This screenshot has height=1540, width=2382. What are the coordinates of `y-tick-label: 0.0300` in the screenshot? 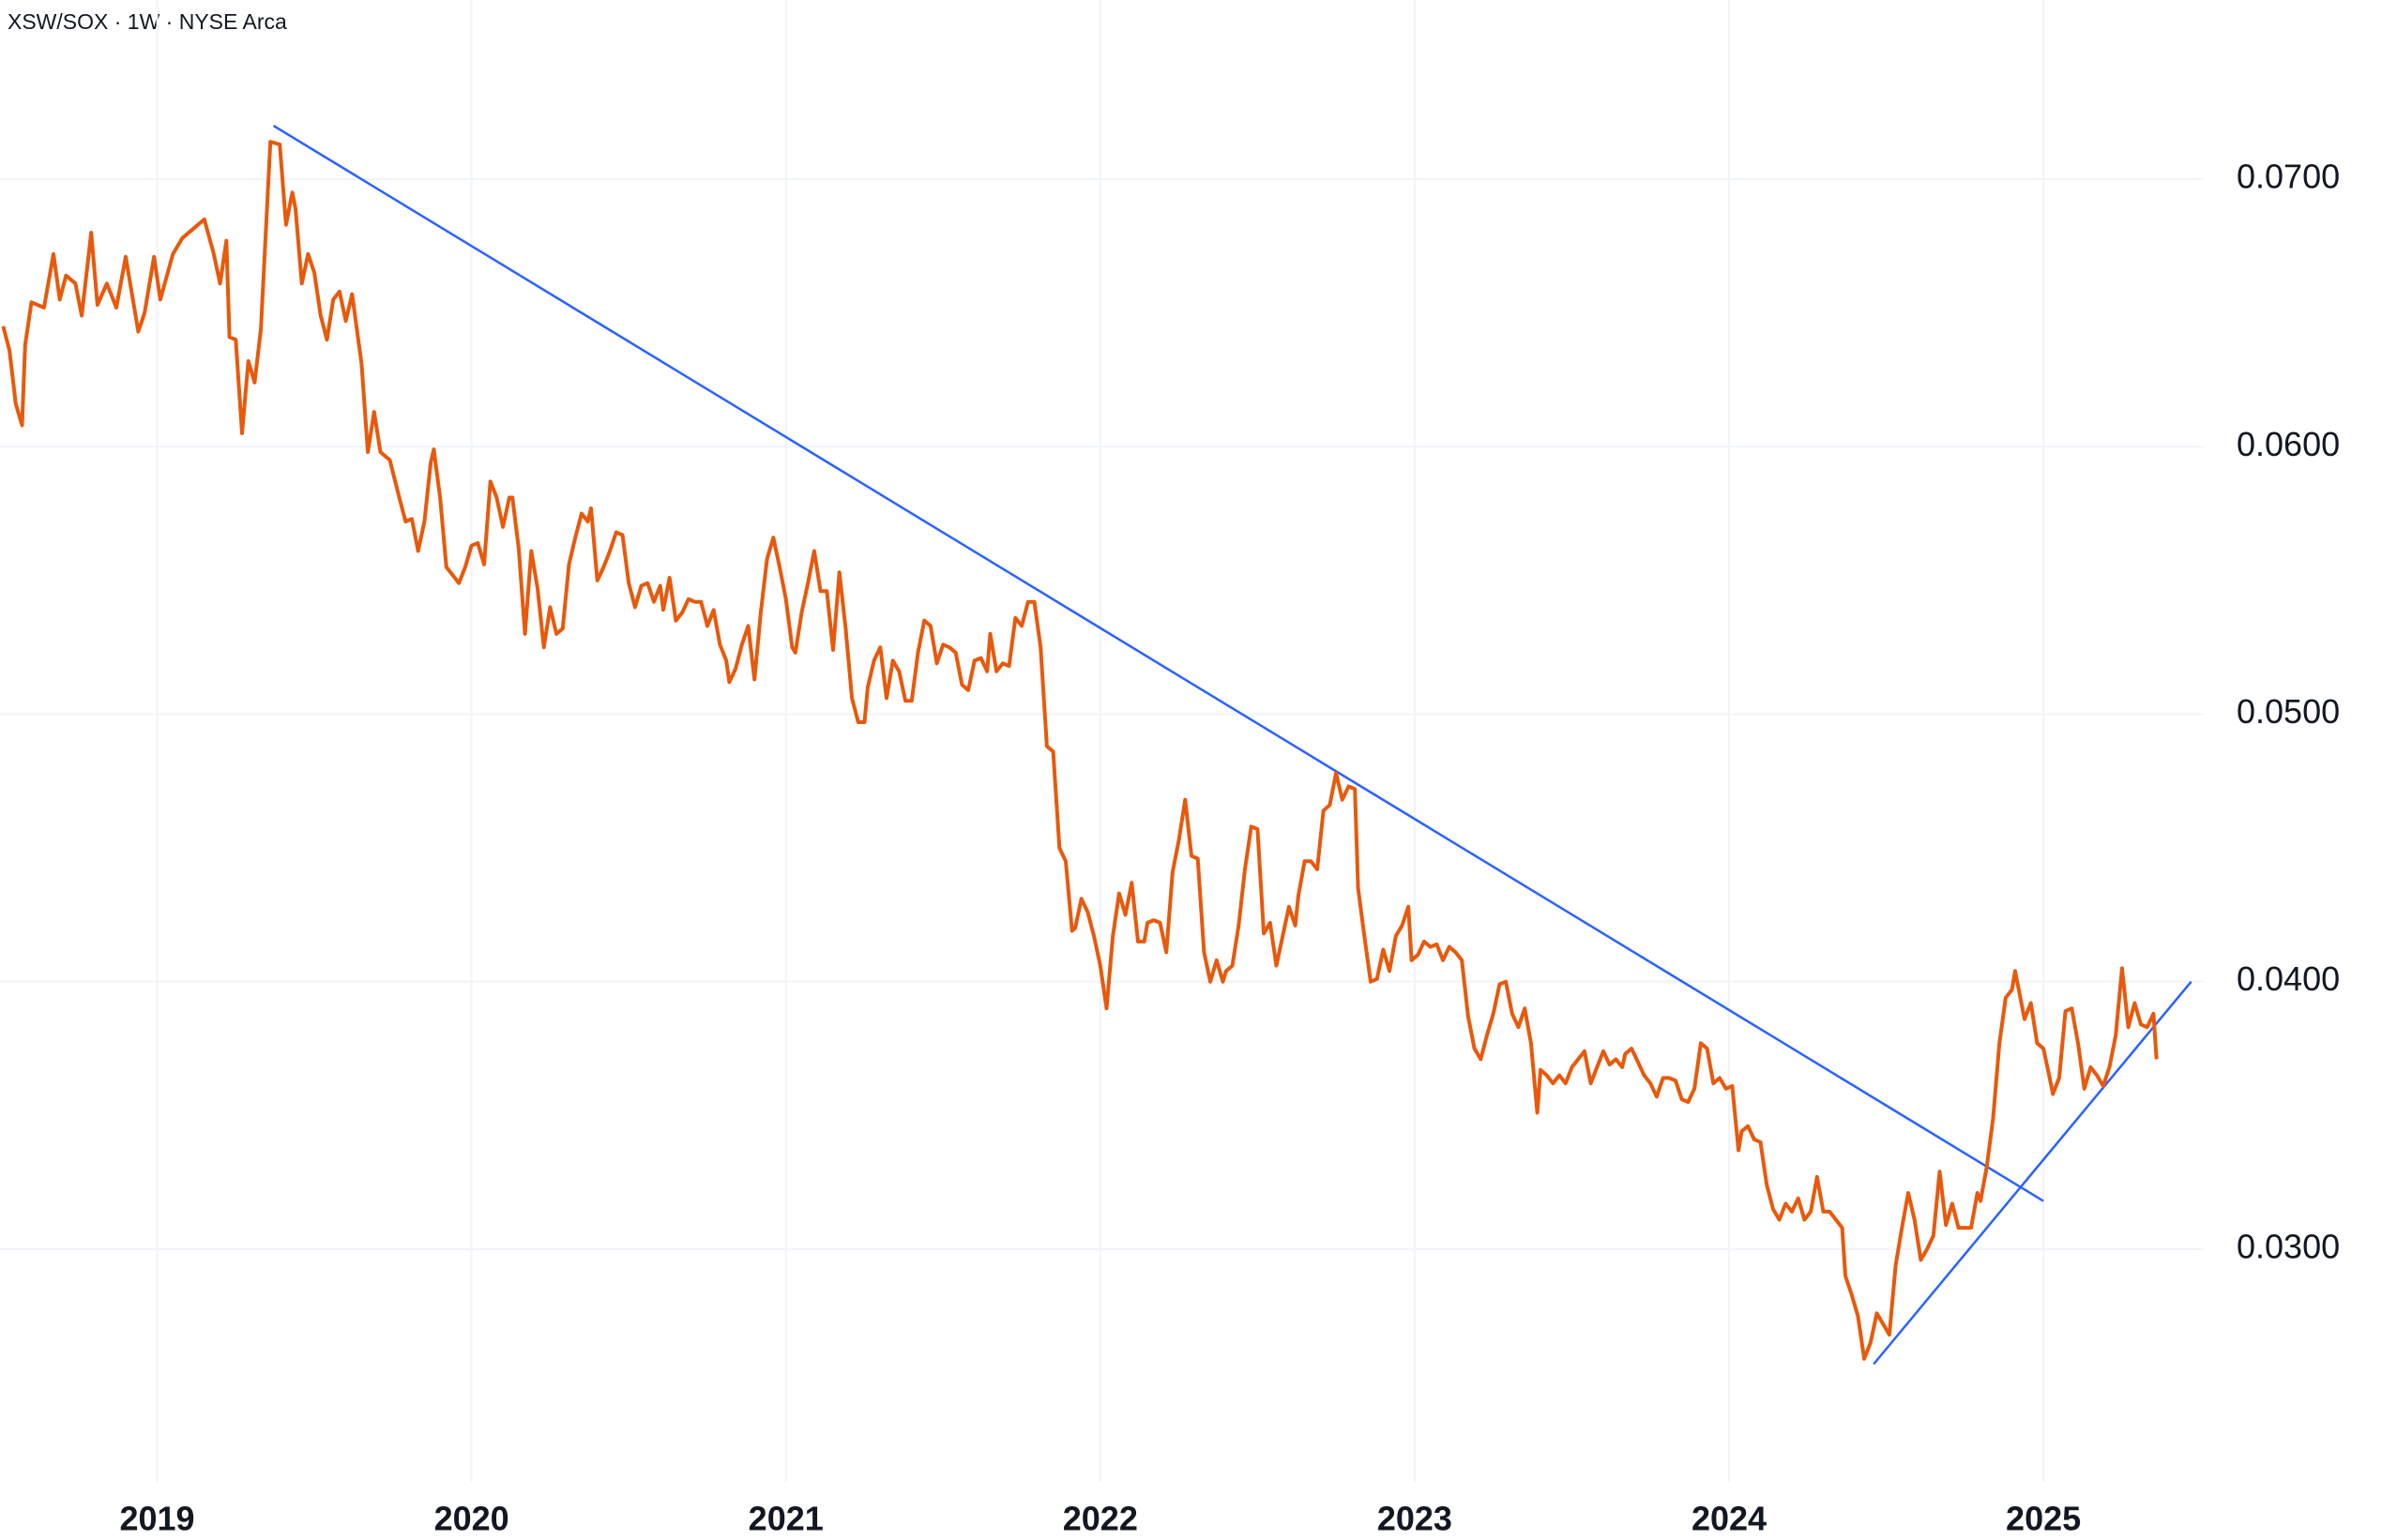 It's located at (2288, 1246).